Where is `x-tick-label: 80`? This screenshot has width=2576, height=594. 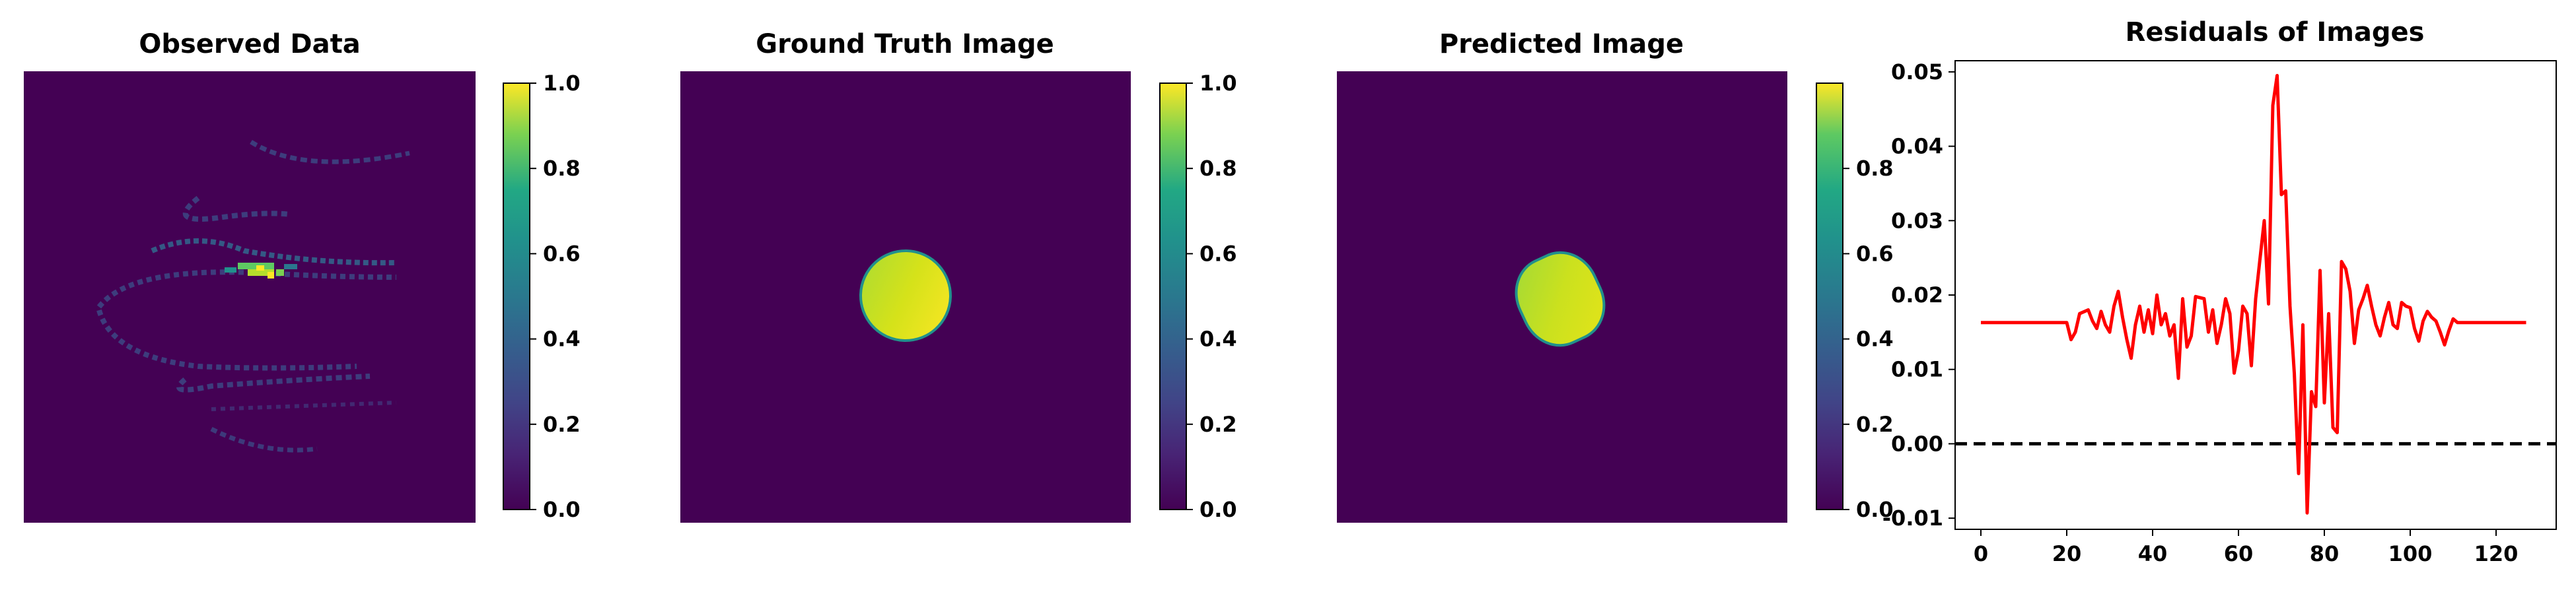 x-tick-label: 80 is located at coordinates (2325, 553).